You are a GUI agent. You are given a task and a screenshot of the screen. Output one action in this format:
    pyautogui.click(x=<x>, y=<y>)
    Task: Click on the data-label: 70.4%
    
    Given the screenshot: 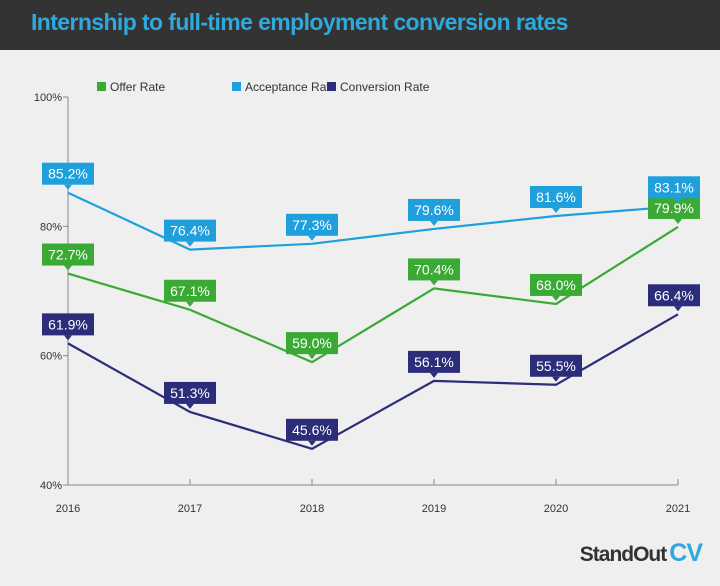 What is the action you would take?
    pyautogui.click(x=434, y=269)
    